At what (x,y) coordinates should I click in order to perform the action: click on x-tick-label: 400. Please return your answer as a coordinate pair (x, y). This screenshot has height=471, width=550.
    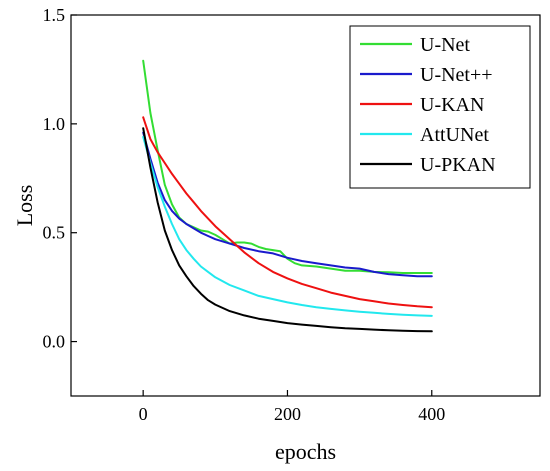
    Looking at the image, I should click on (431, 414).